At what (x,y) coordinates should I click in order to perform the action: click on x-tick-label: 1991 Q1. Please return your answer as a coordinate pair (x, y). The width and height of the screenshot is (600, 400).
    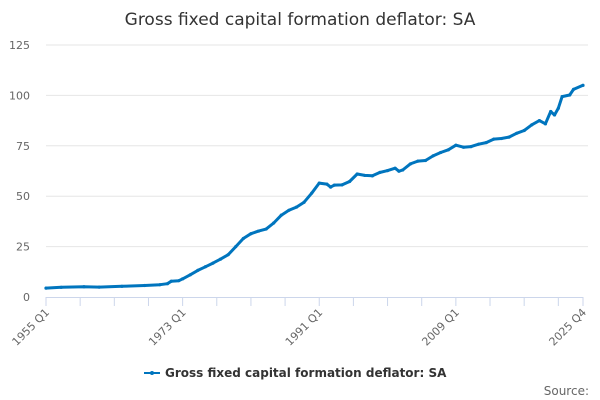
    Looking at the image, I should click on (304, 327).